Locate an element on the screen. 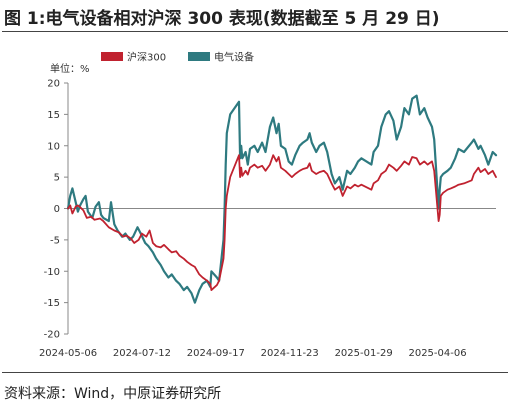  x-tick-label: 2025-04-06 is located at coordinates (437, 353).